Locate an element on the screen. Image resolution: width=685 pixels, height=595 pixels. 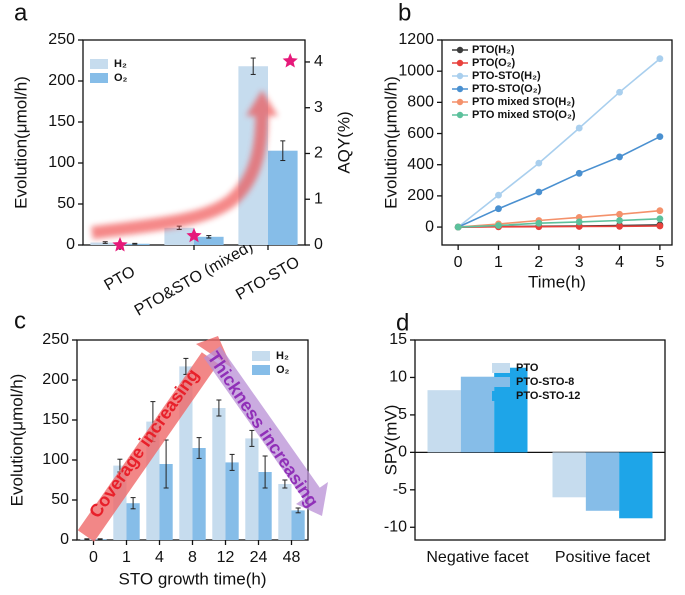
legend-label: PTO-STO-12 is located at coordinates (548, 396).